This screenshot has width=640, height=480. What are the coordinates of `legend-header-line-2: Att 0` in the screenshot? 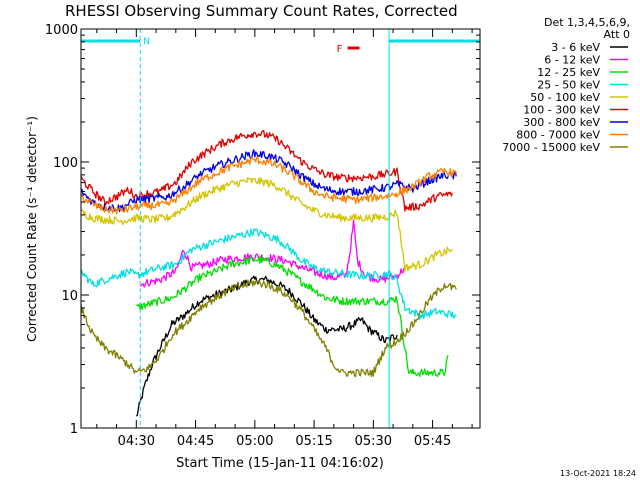 It's located at (617, 34).